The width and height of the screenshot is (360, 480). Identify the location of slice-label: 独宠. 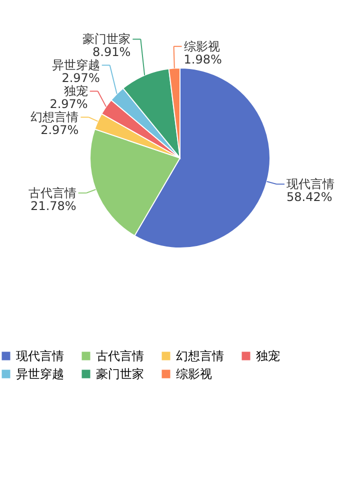
(76, 91).